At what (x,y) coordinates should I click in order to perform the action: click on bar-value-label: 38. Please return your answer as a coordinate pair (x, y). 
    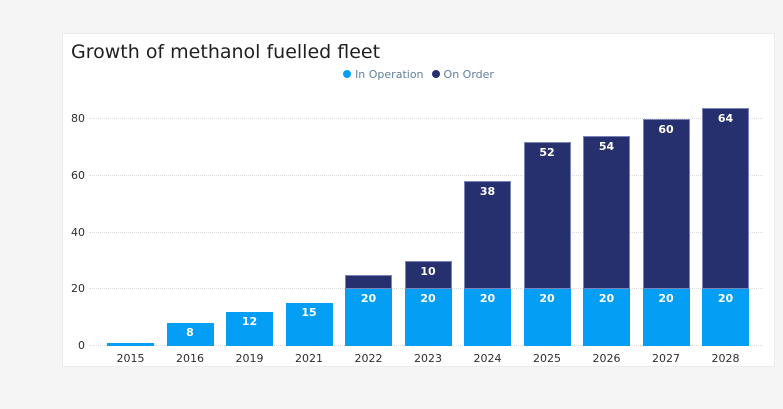
    Looking at the image, I should click on (487, 192).